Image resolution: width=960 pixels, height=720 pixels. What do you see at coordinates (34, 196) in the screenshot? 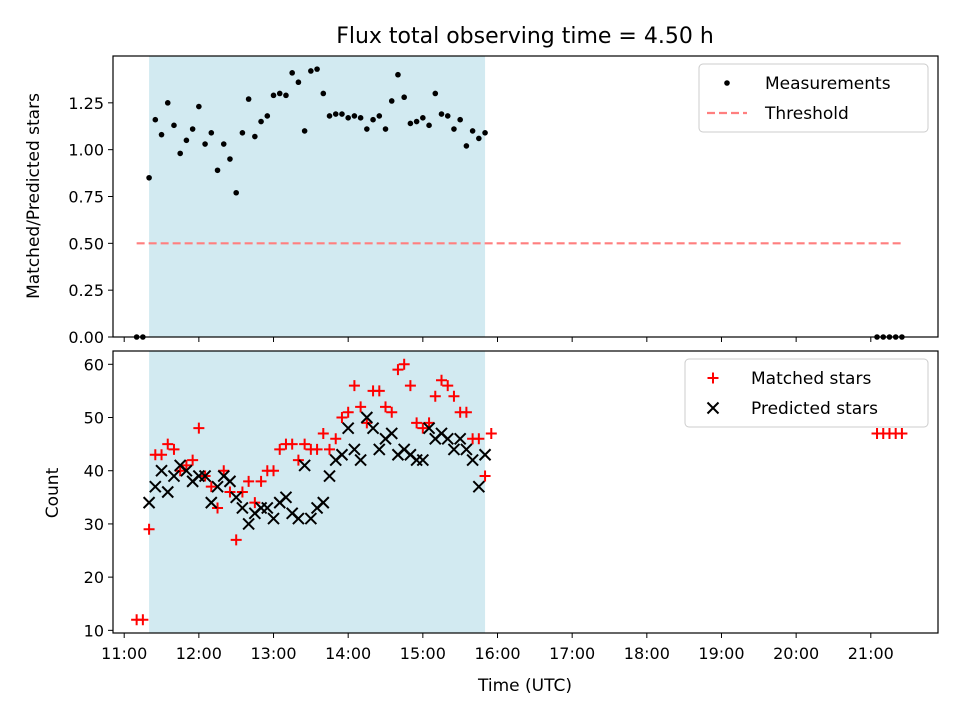
I see `top-y-axis-label: Matched/Predicted stars` at bounding box center [34, 196].